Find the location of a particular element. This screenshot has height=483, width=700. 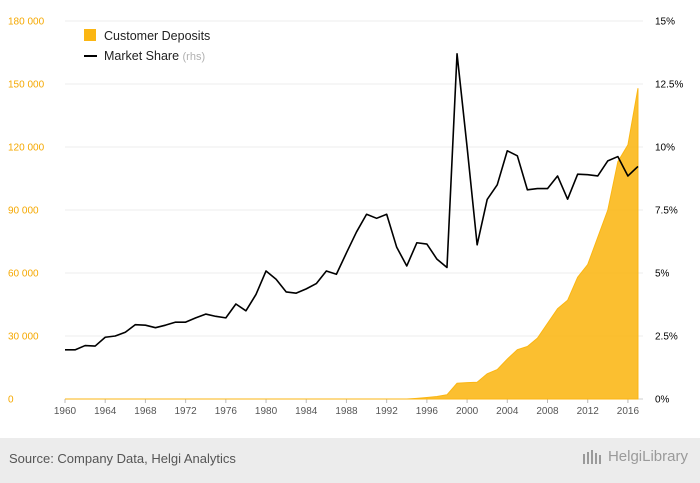

x-tick-label: 2004 is located at coordinates (507, 411).